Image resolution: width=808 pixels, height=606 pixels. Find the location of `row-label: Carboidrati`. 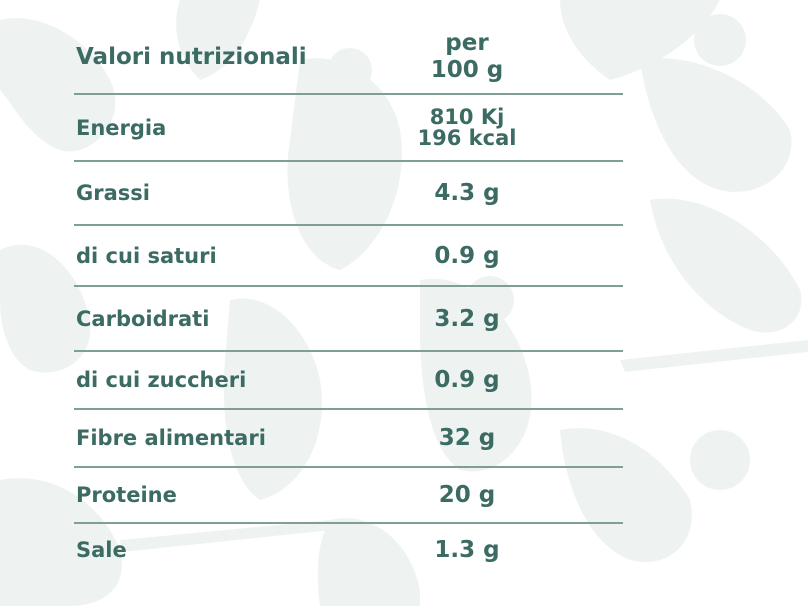

row-label: Carboidrati is located at coordinates (143, 318).